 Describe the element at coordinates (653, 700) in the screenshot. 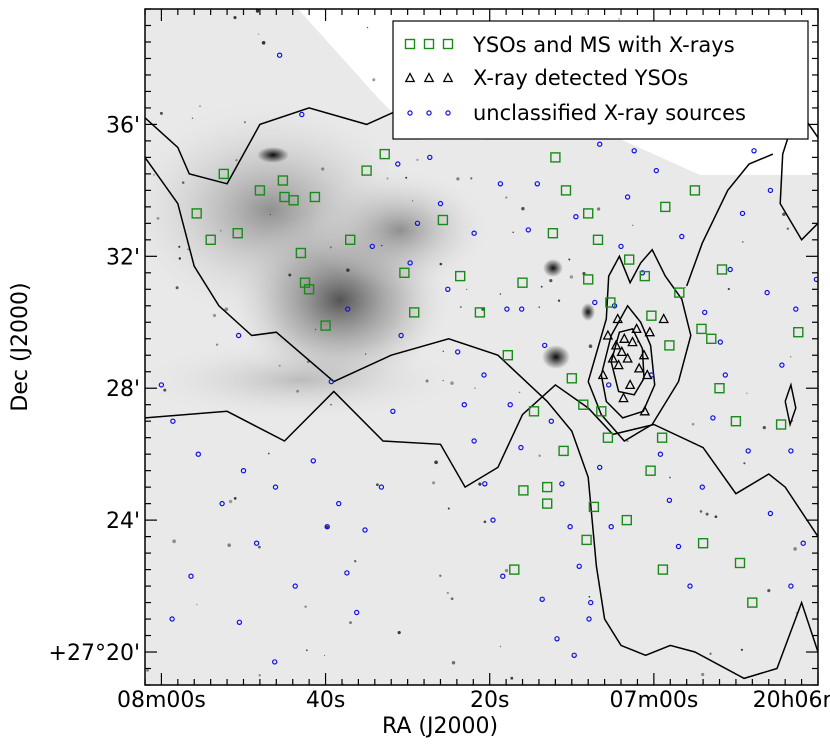

I see `x-tick-label: 07m00s` at that location.